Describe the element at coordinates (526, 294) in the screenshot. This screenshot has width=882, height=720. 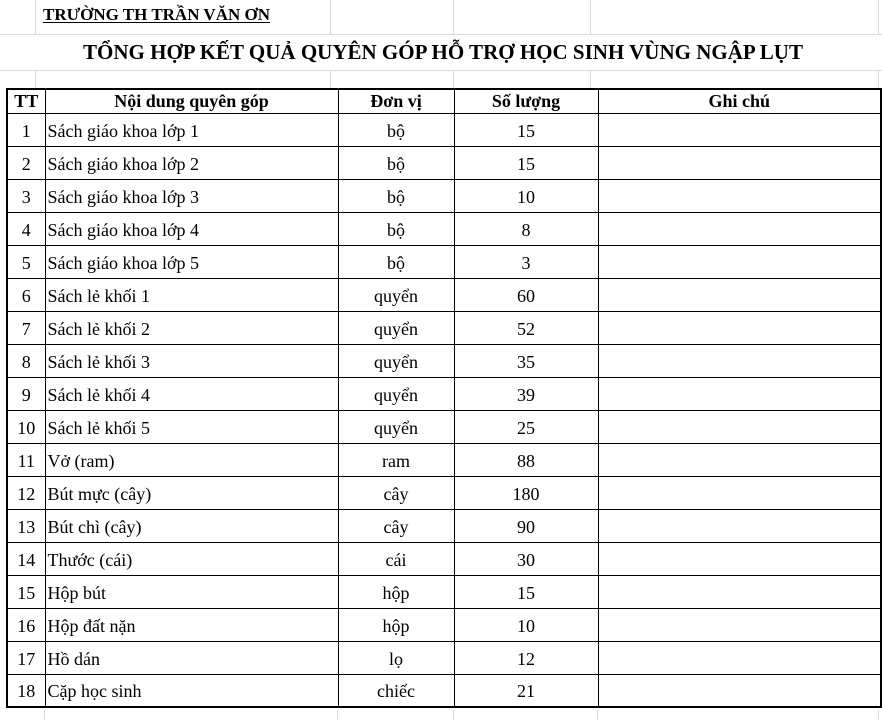
I see `cell-so-luong: 60` at that location.